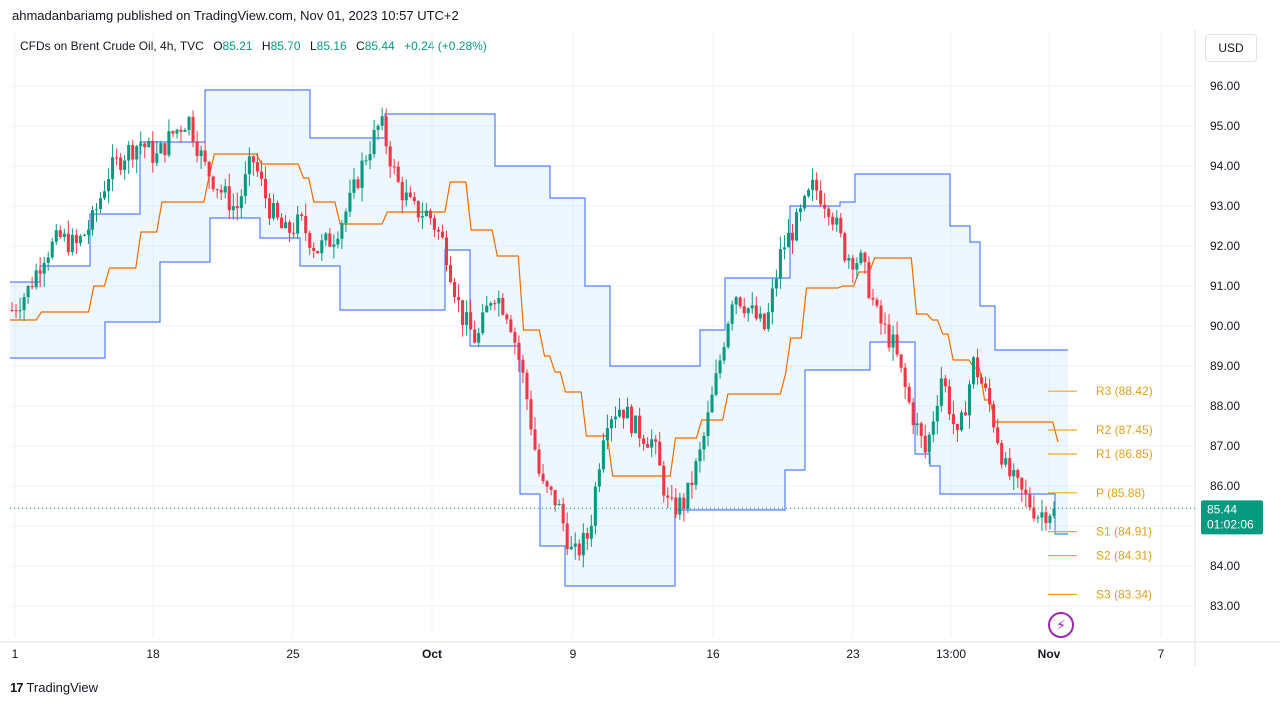  I want to click on lightning-icon: ⚡, so click(1061, 625).